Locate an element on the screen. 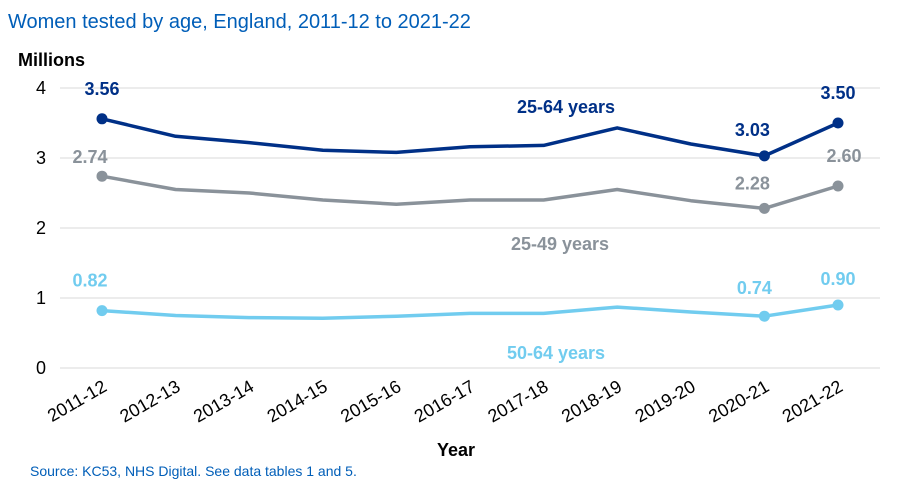 The image size is (911, 485). x-tick-label: 2020-21 is located at coordinates (738, 401).